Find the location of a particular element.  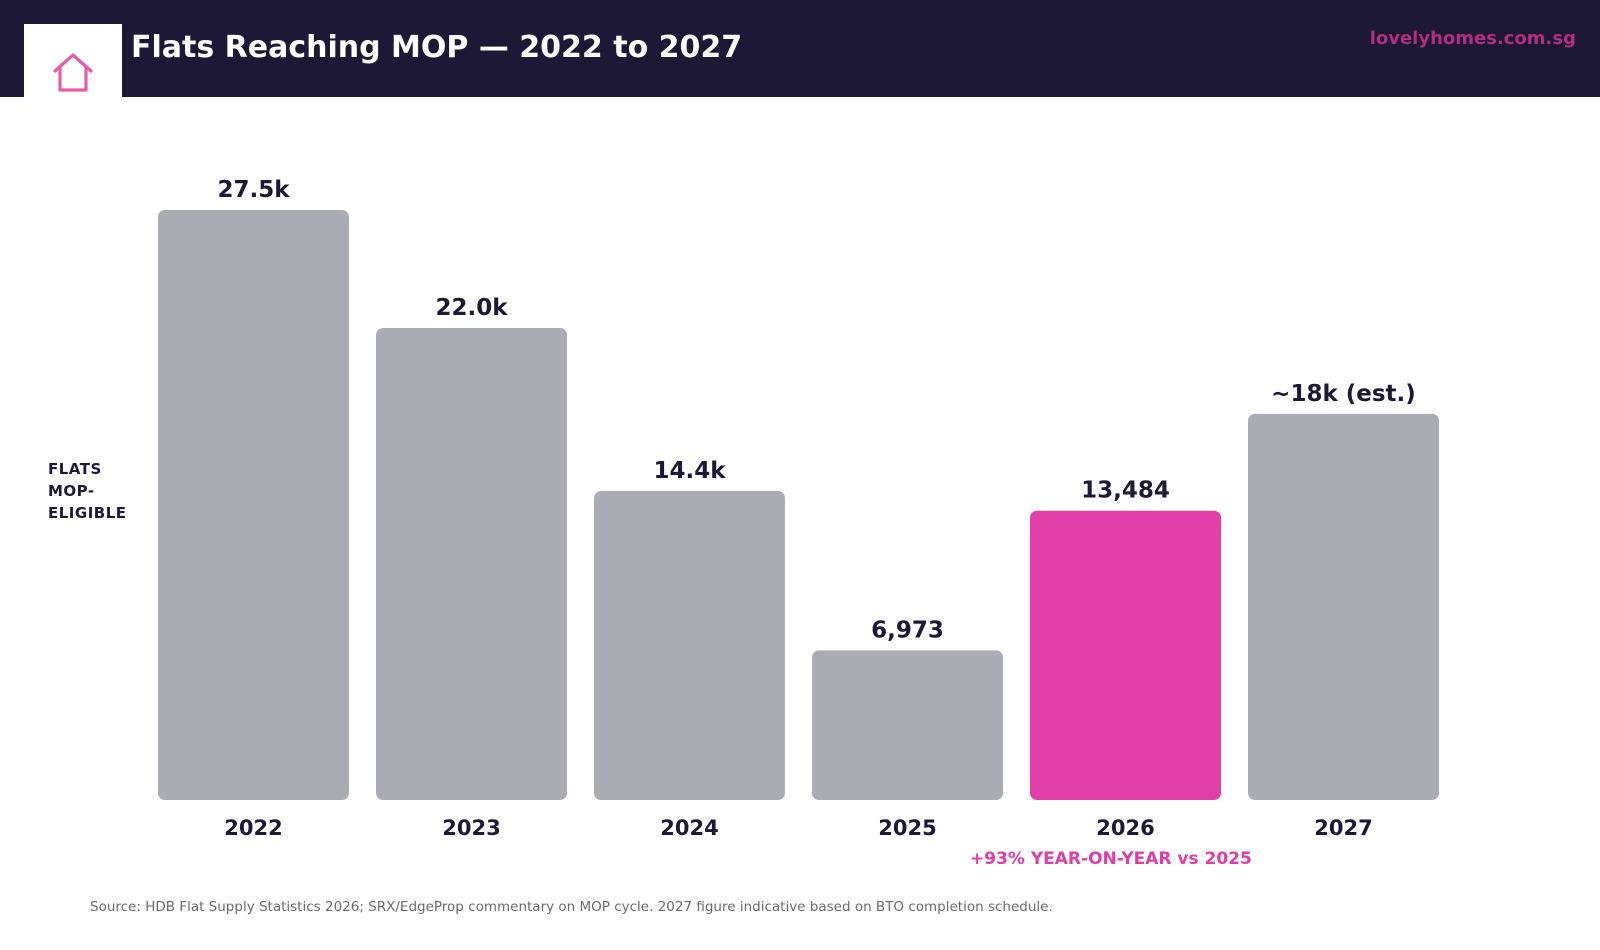

x-tick-label-2027: 2027 is located at coordinates (1343, 828).